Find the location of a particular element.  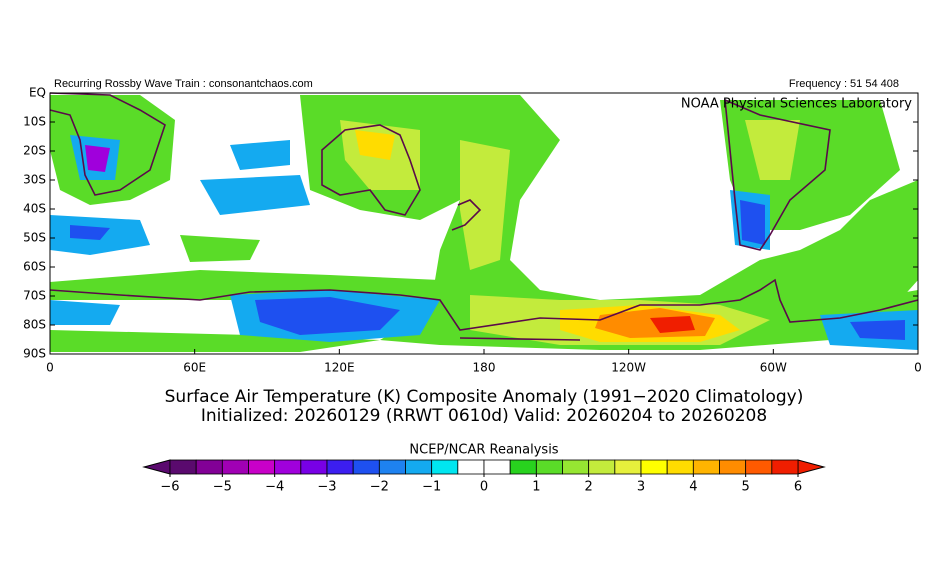

colorbar-tick-label: 3 is located at coordinates (641, 487).